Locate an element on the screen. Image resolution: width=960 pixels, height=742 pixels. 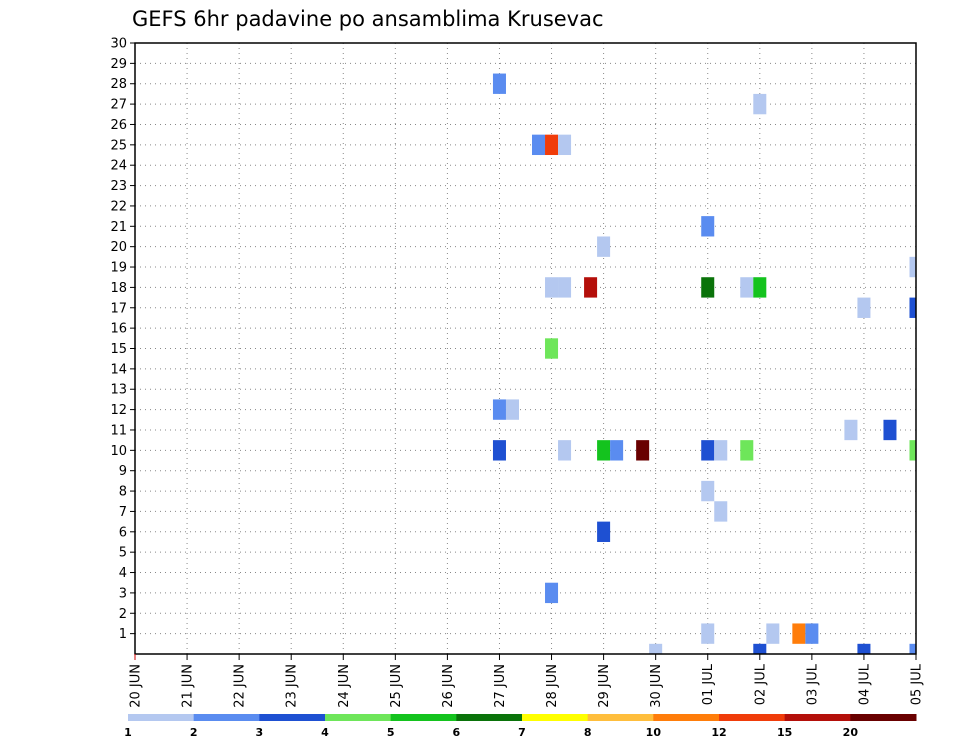
x-tick-label: 26 JUN is located at coordinates (448, 686).